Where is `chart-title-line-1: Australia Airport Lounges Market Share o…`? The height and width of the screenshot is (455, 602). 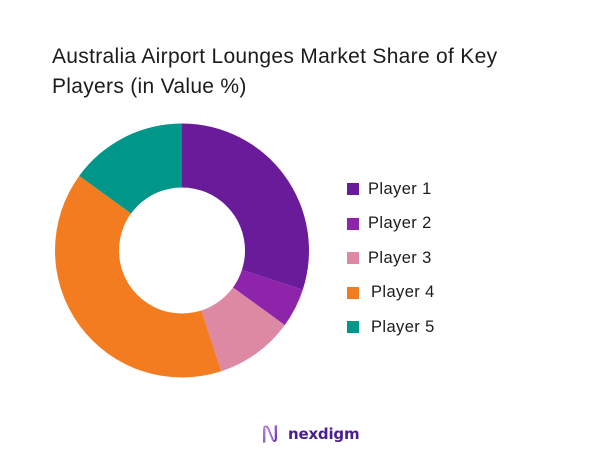
chart-title-line-1: Australia Airport Lounges Market Share o… is located at coordinates (275, 56).